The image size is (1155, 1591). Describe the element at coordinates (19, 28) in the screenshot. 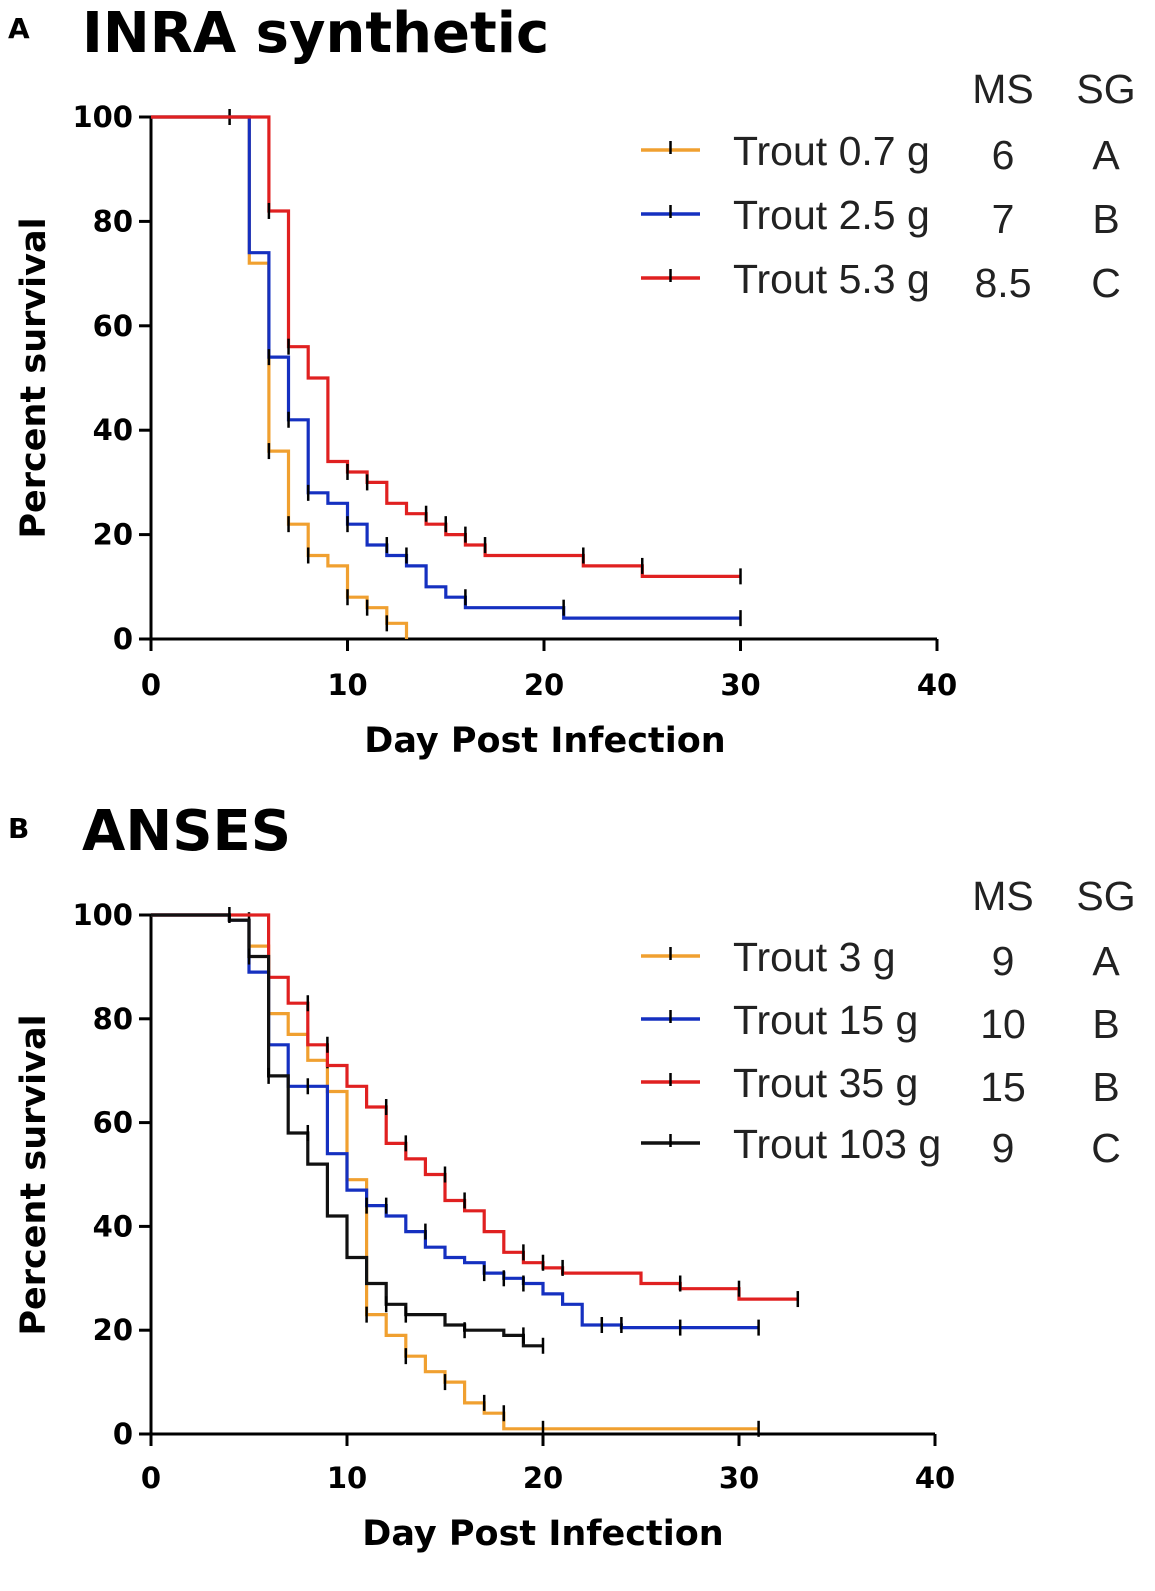

I see `panel-letter: A` at that location.